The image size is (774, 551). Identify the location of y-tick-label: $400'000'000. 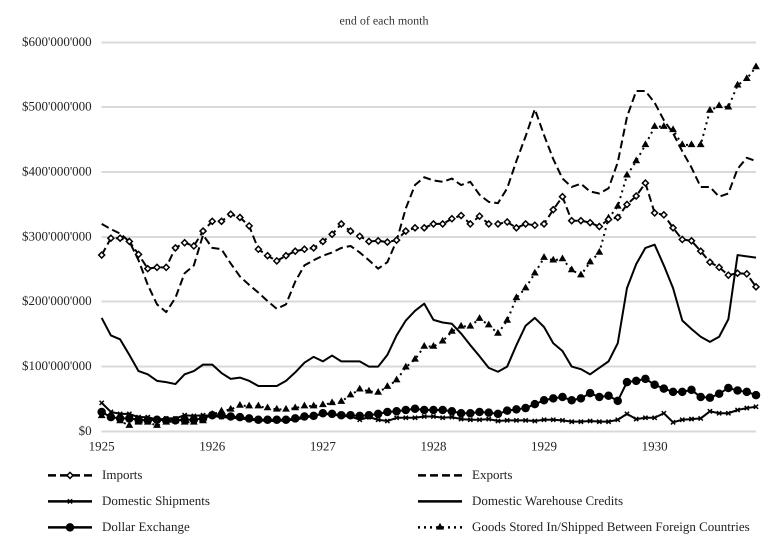
(57, 170).